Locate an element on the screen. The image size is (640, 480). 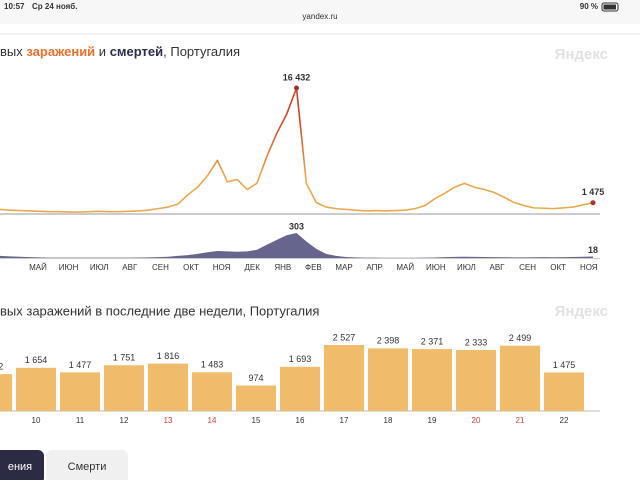
x-tick-label: АПР is located at coordinates (374, 267).